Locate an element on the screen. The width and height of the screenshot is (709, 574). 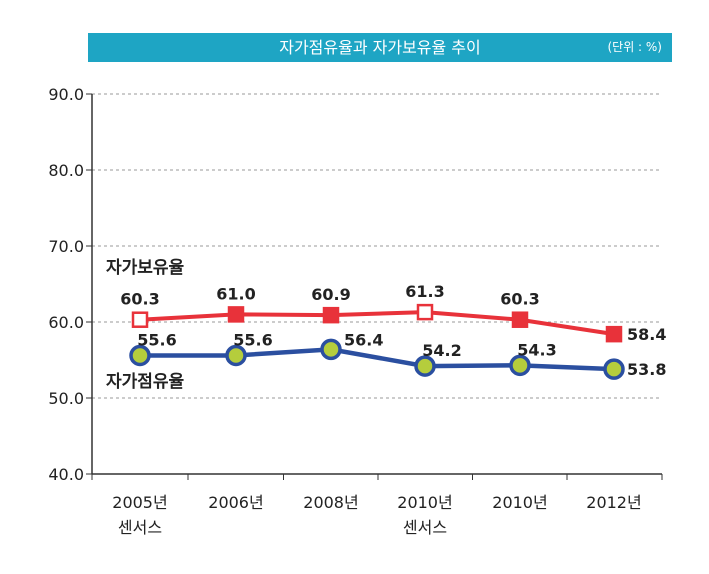
x-tick-label: 2006년 is located at coordinates (235, 502).